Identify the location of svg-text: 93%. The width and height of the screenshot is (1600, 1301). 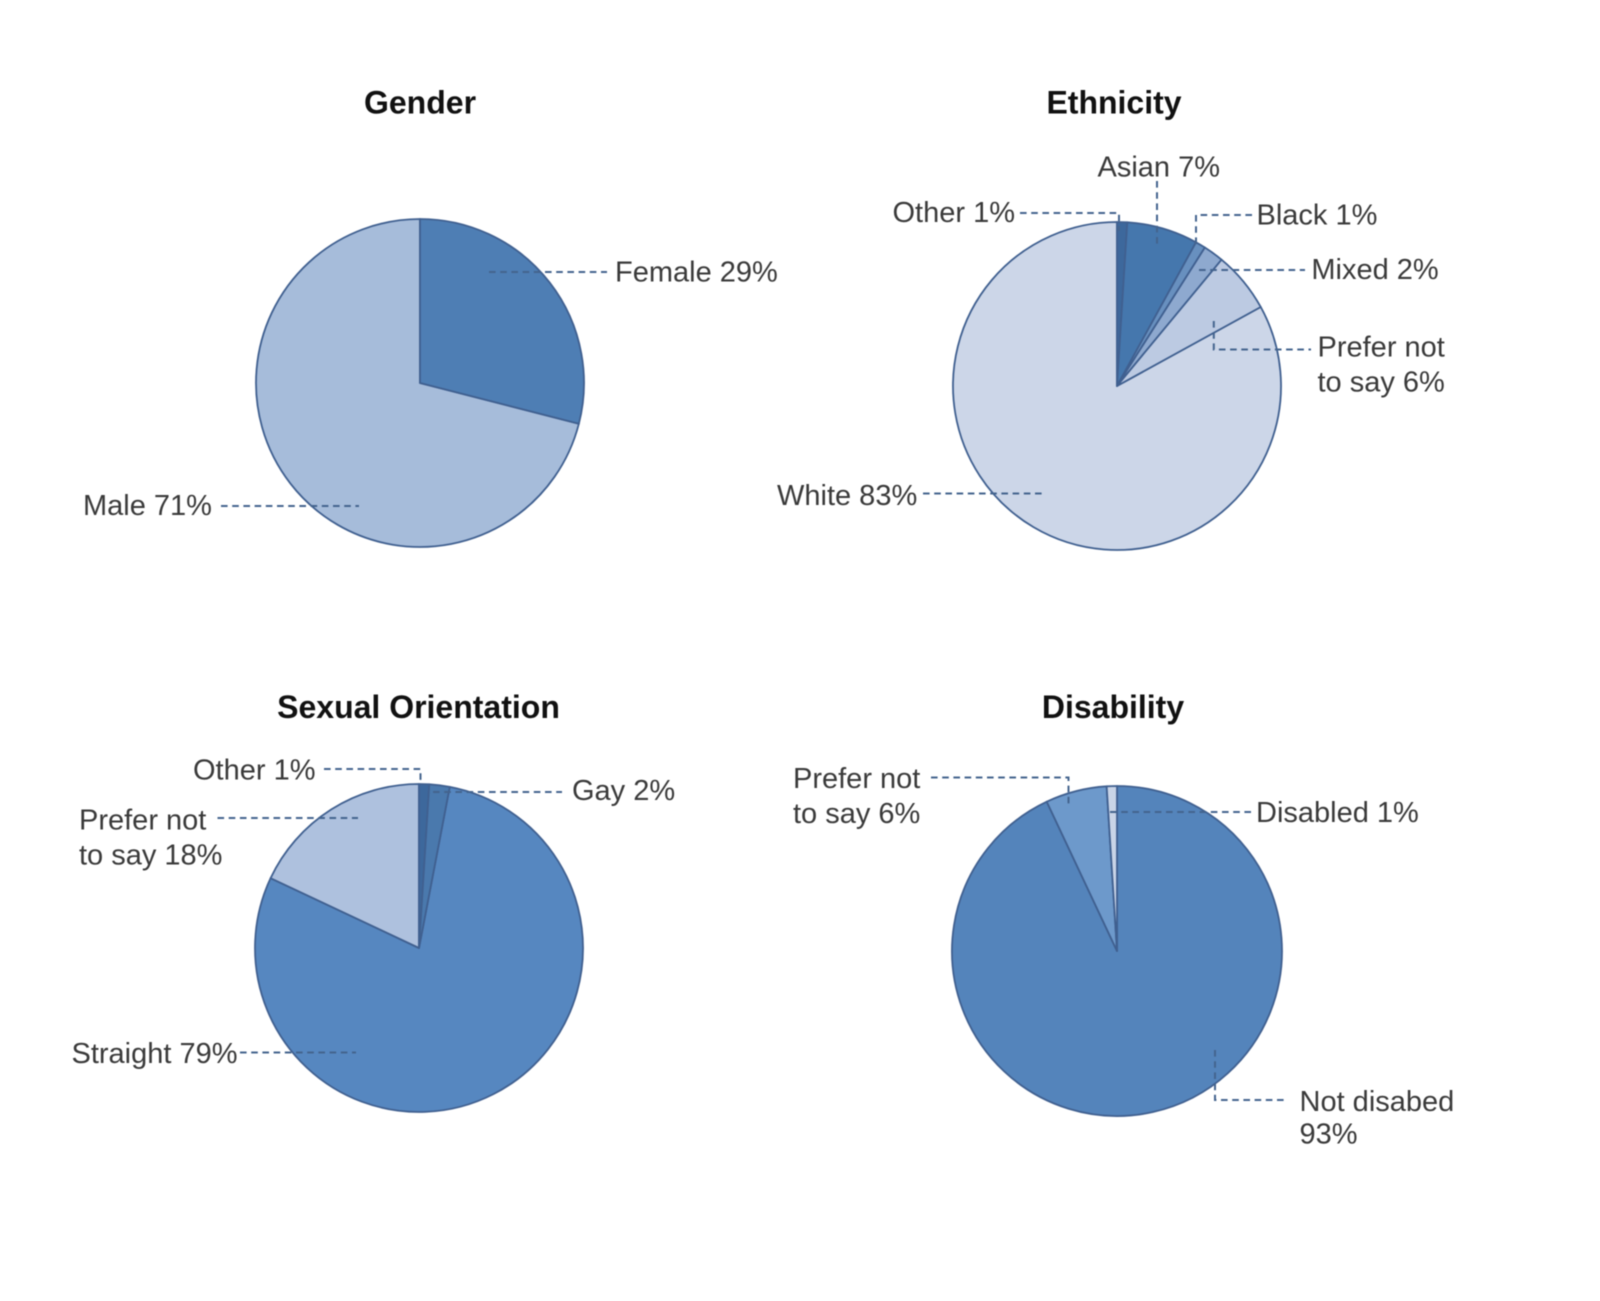
(1329, 1135).